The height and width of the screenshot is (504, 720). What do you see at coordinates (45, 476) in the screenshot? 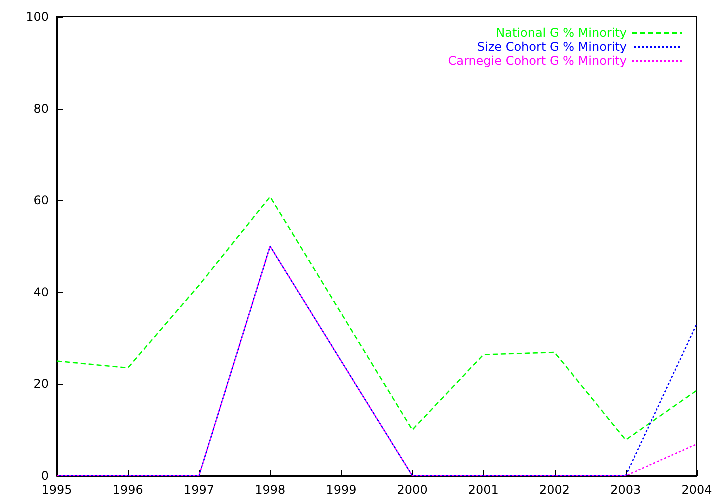
I see `y-tick-label: 0` at bounding box center [45, 476].